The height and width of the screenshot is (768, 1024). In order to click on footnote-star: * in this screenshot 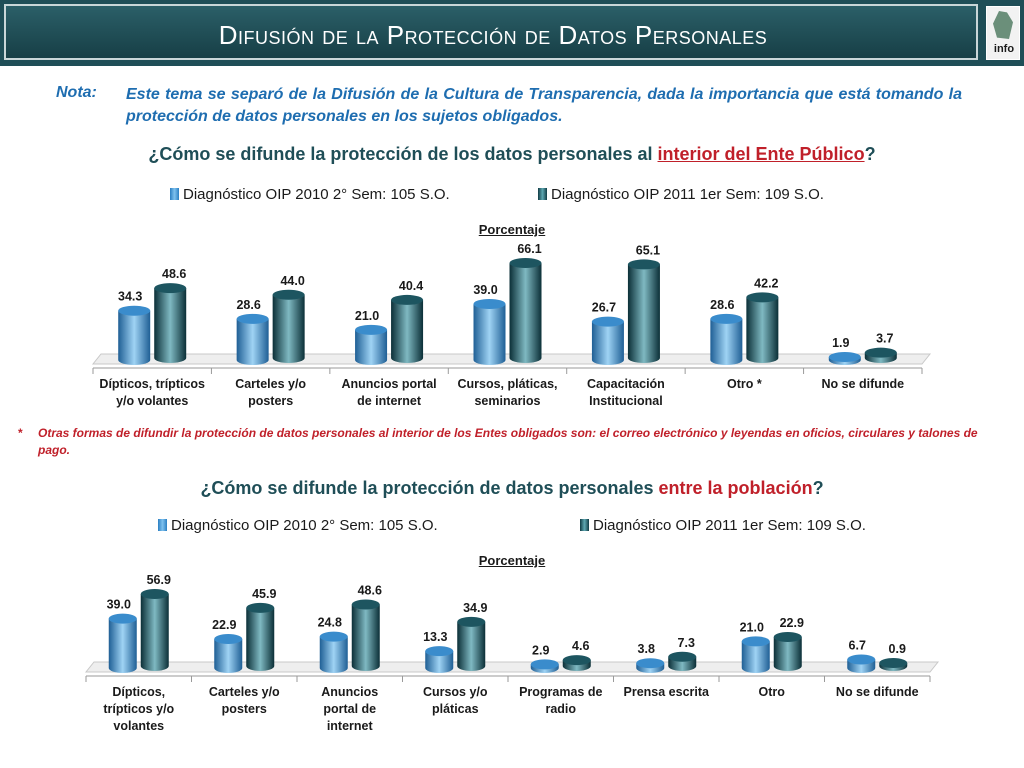, I will do `click(20, 433)`.